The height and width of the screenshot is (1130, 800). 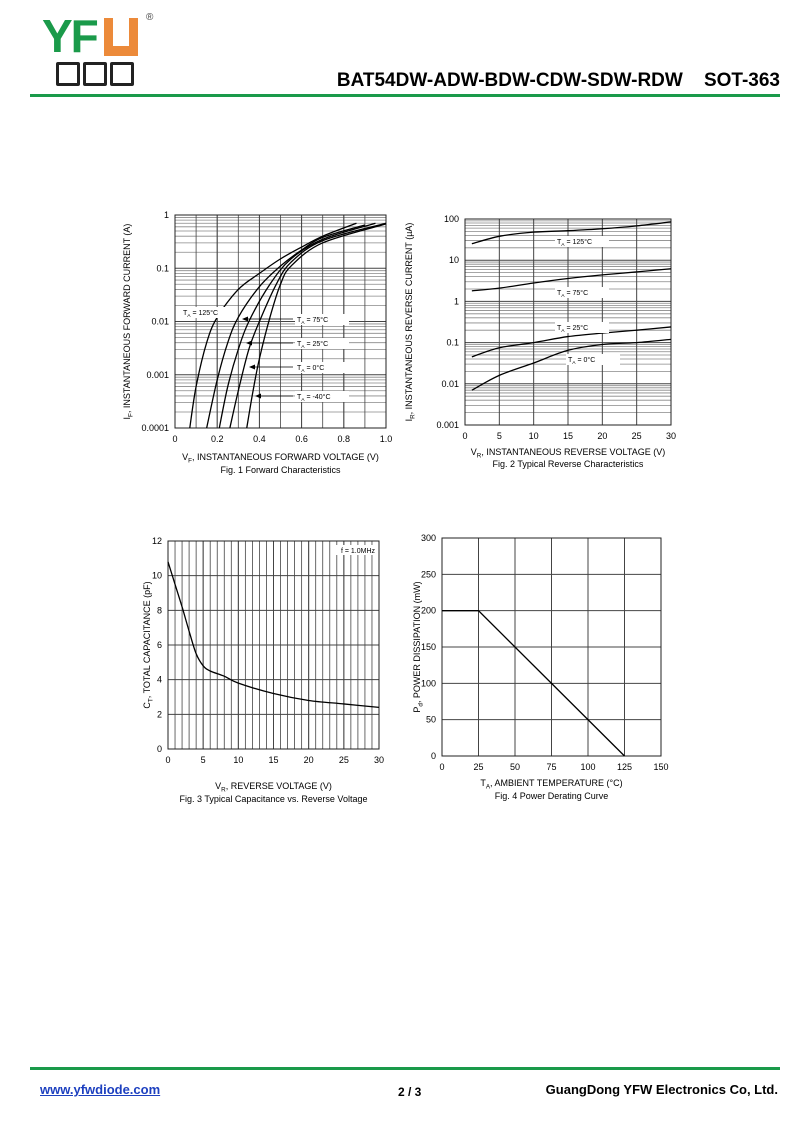 What do you see at coordinates (100, 1089) in the screenshot?
I see `website-link: www.yfwdiode.com` at bounding box center [100, 1089].